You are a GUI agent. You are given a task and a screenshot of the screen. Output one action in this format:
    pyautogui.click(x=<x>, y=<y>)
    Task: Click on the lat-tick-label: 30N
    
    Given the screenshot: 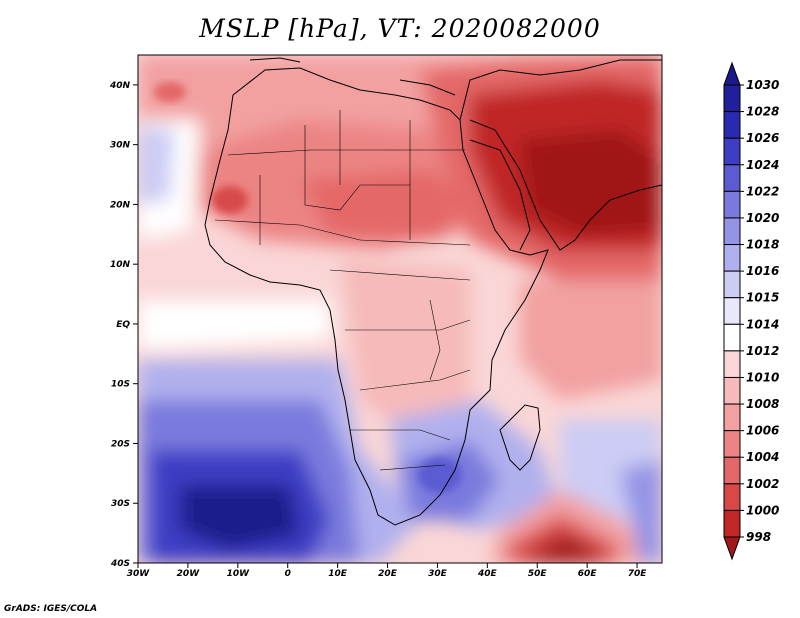 What is the action you would take?
    pyautogui.click(x=120, y=146)
    